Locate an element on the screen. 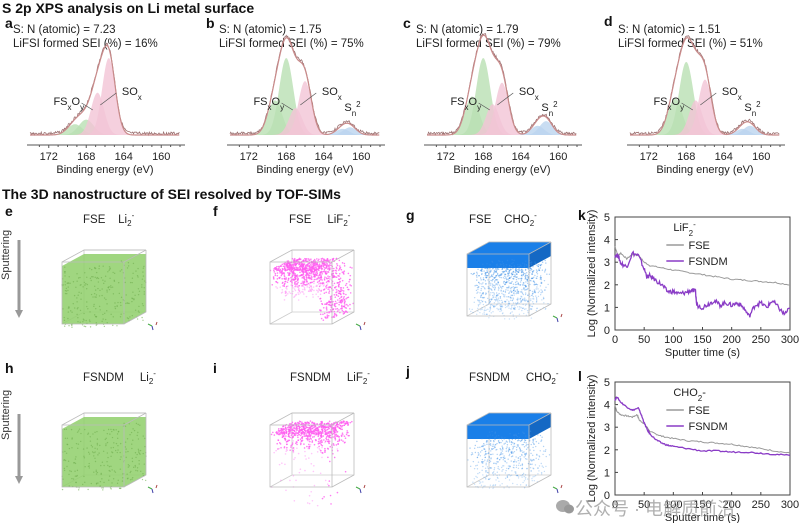  cube-side-edge is located at coordinates (540, 279).